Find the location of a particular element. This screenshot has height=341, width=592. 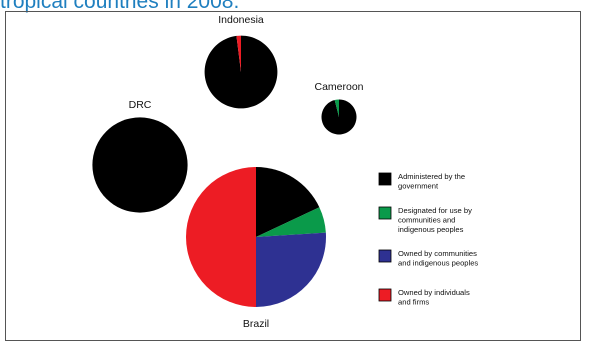

pie-slice-brazil-individuals-firms is located at coordinates (221, 237).